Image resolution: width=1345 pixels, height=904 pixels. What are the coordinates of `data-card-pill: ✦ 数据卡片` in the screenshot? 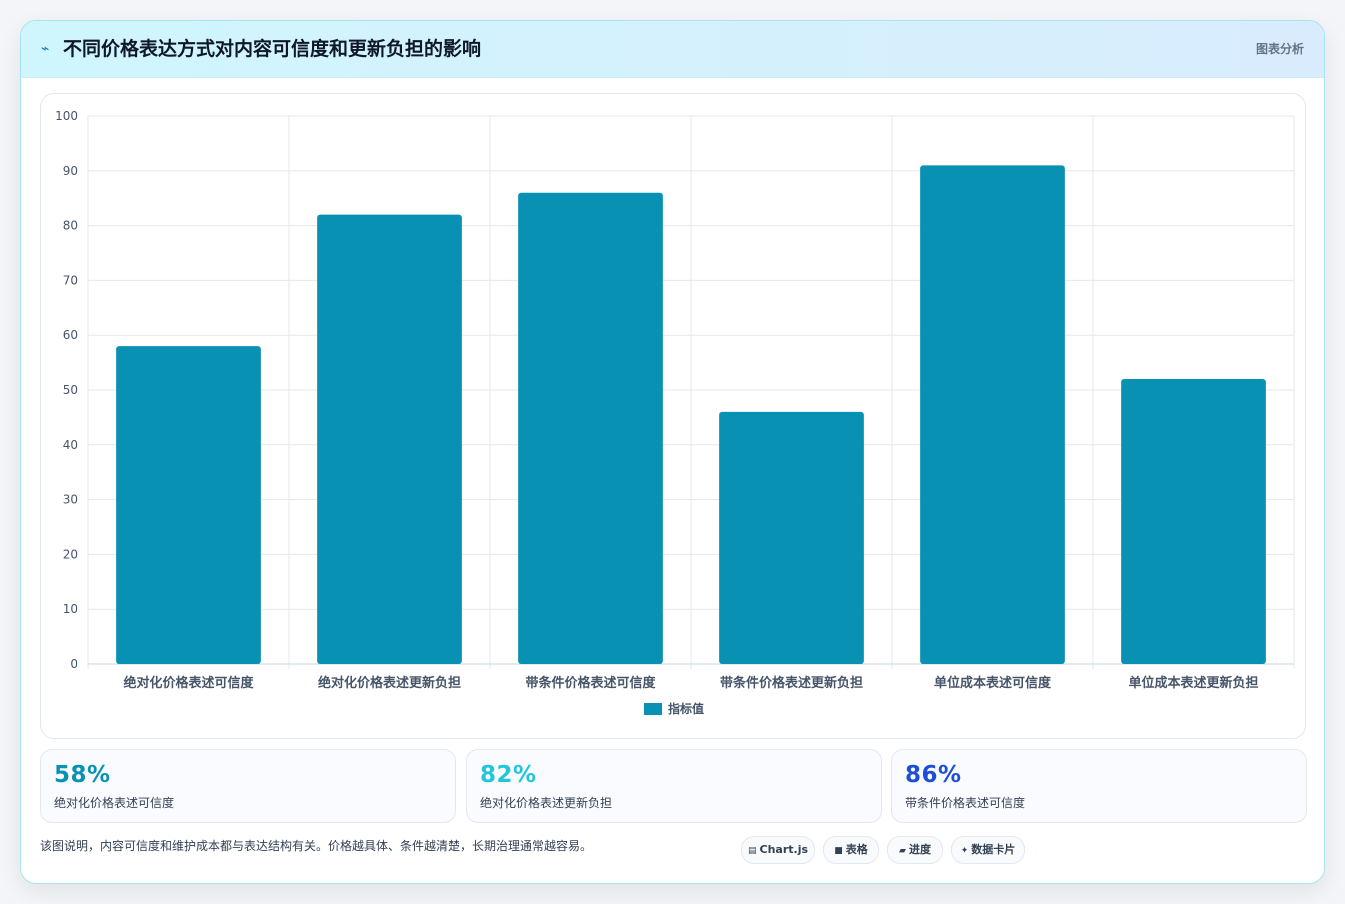 It's located at (988, 850).